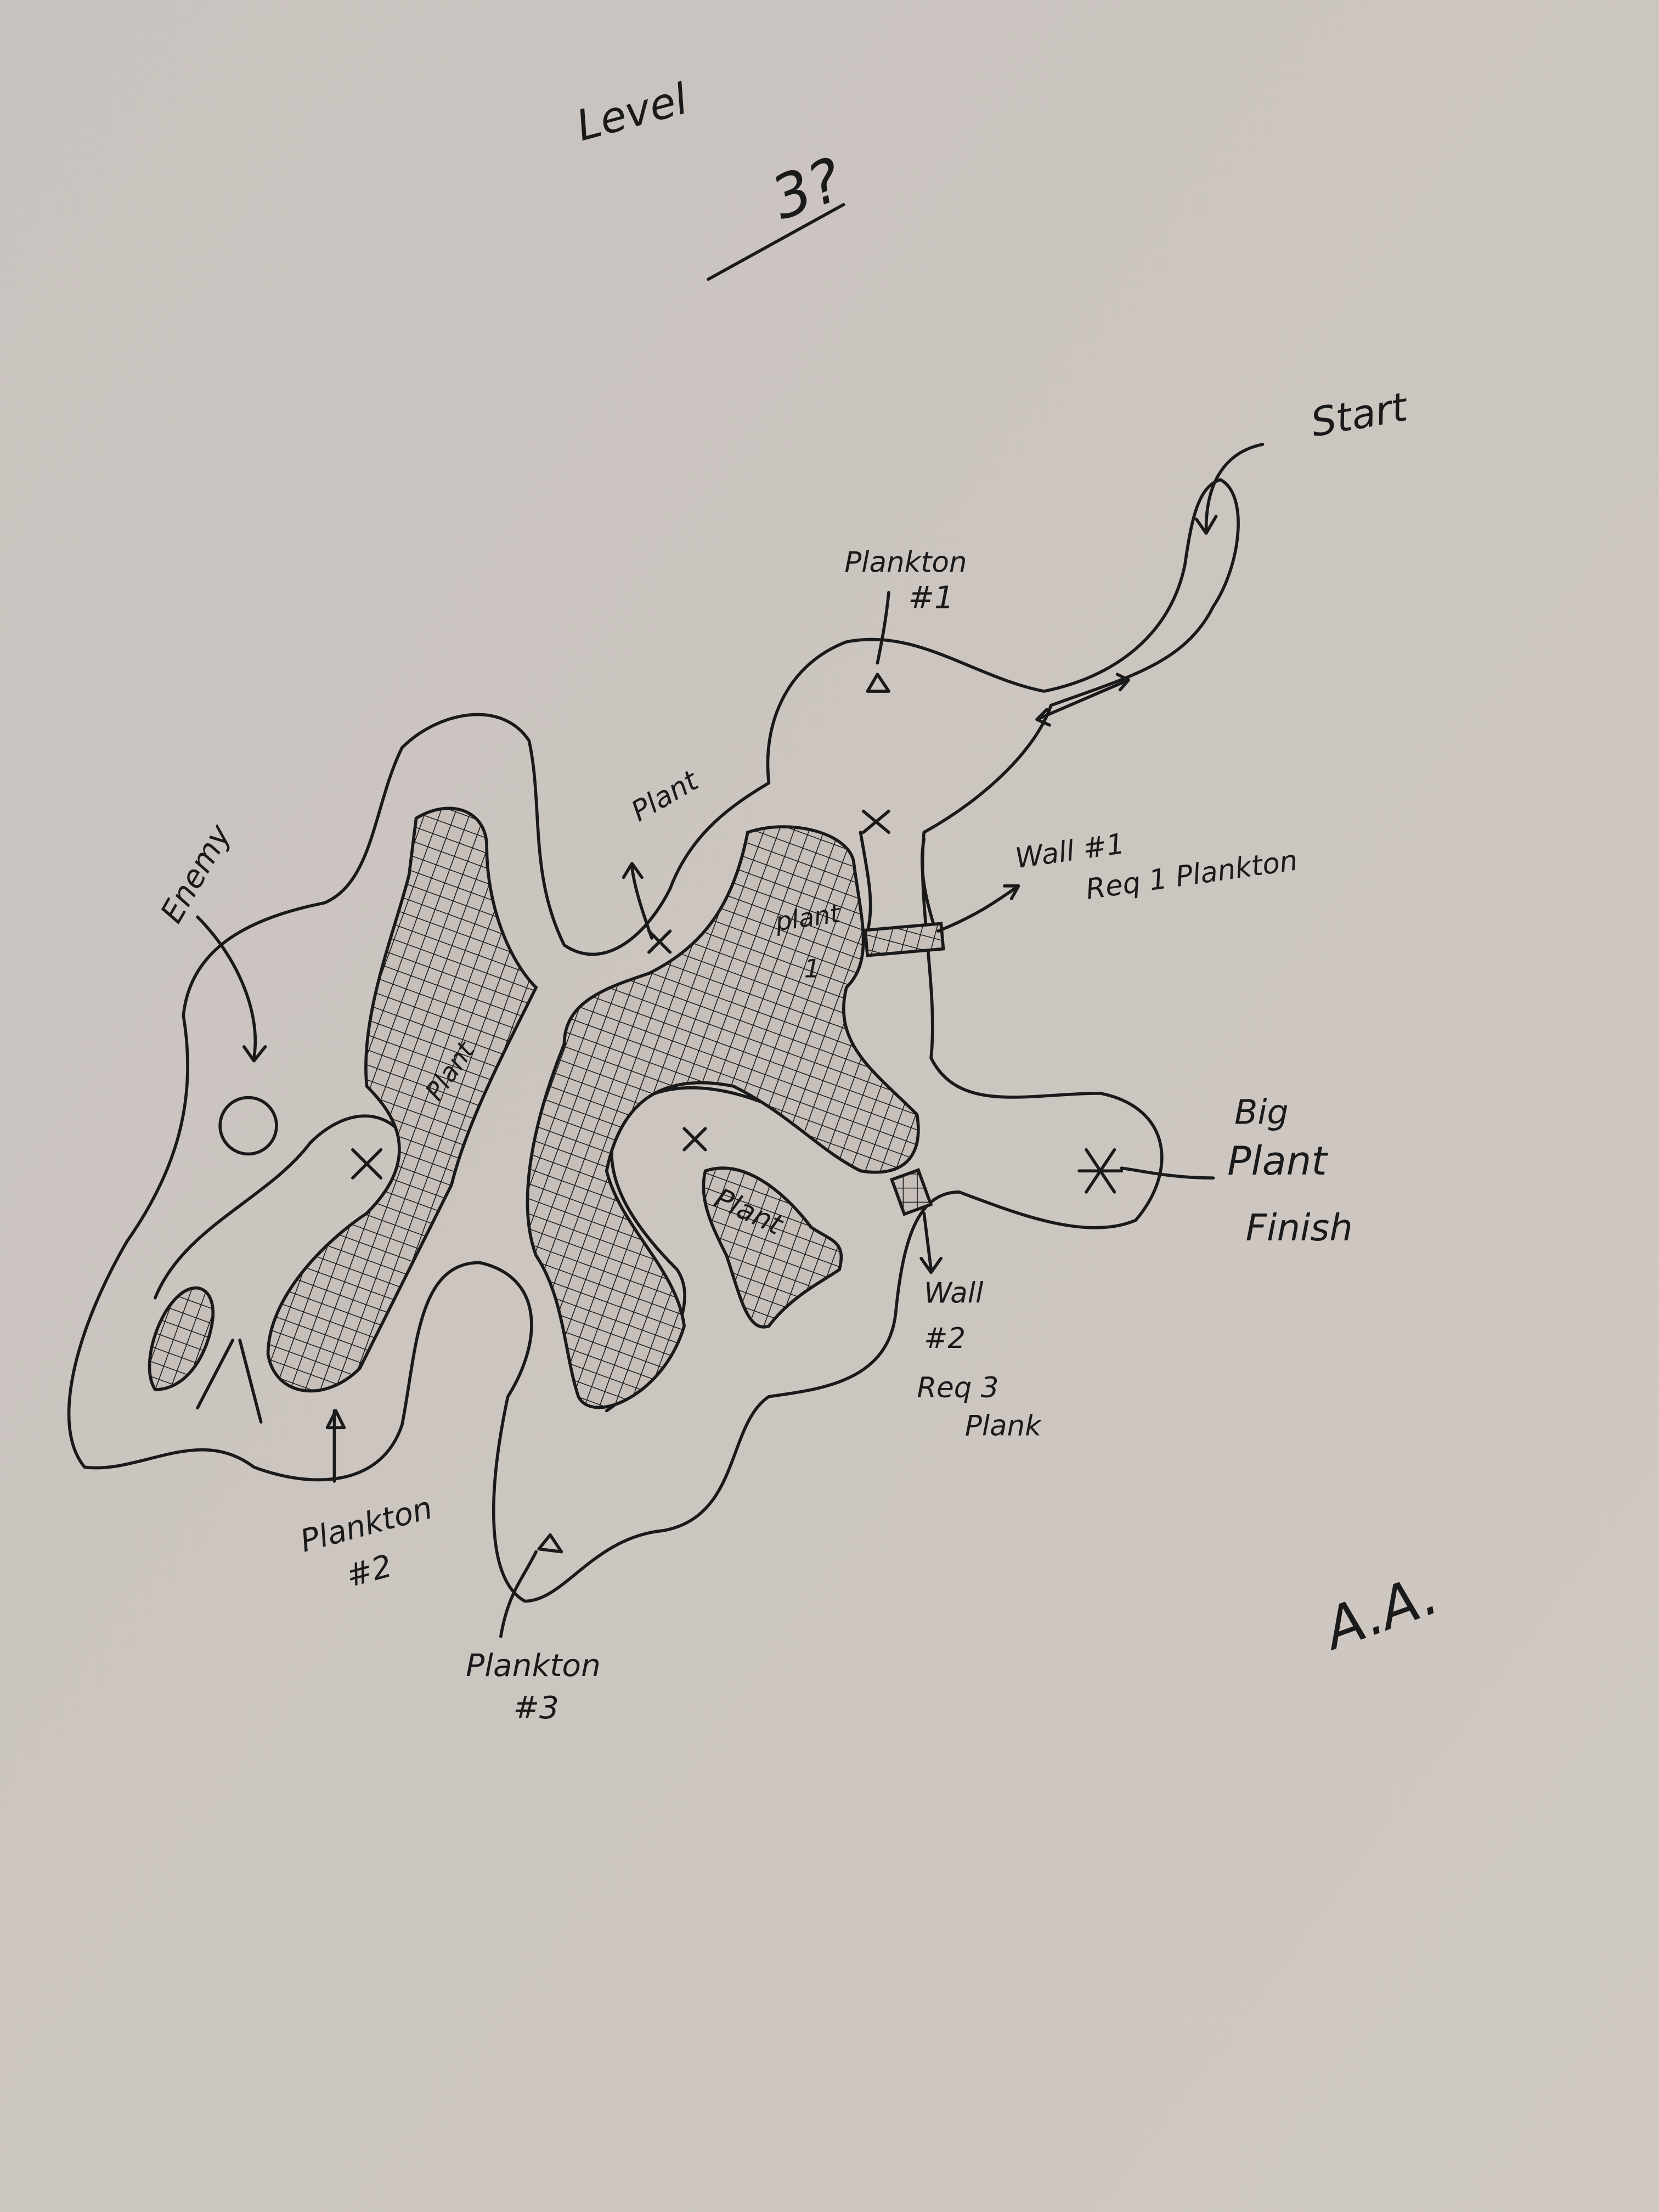 The image size is (1659, 2212). Describe the element at coordinates (1003, 1425) in the screenshot. I see `label: Plank` at that location.